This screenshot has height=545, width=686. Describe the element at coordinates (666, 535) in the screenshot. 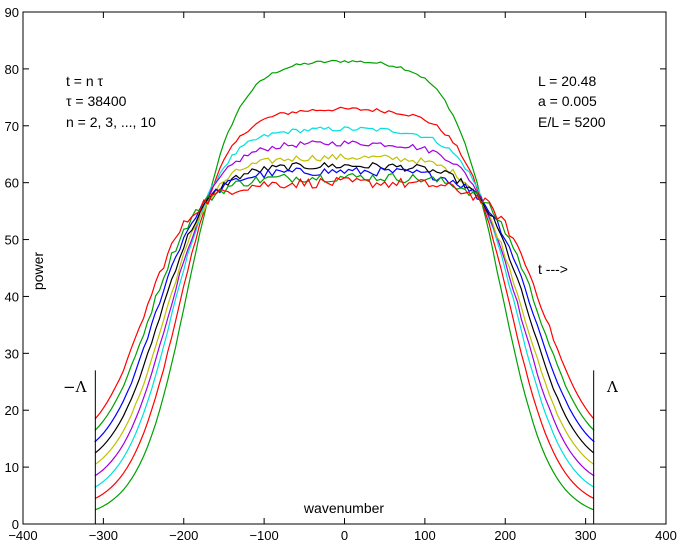

I see `x-tick-label: 400` at that location.